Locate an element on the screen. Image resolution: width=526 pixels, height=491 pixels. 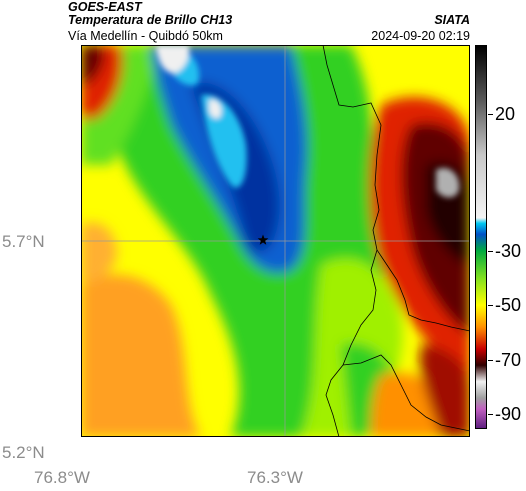
field-white-top is located at coordinates (173, 59).